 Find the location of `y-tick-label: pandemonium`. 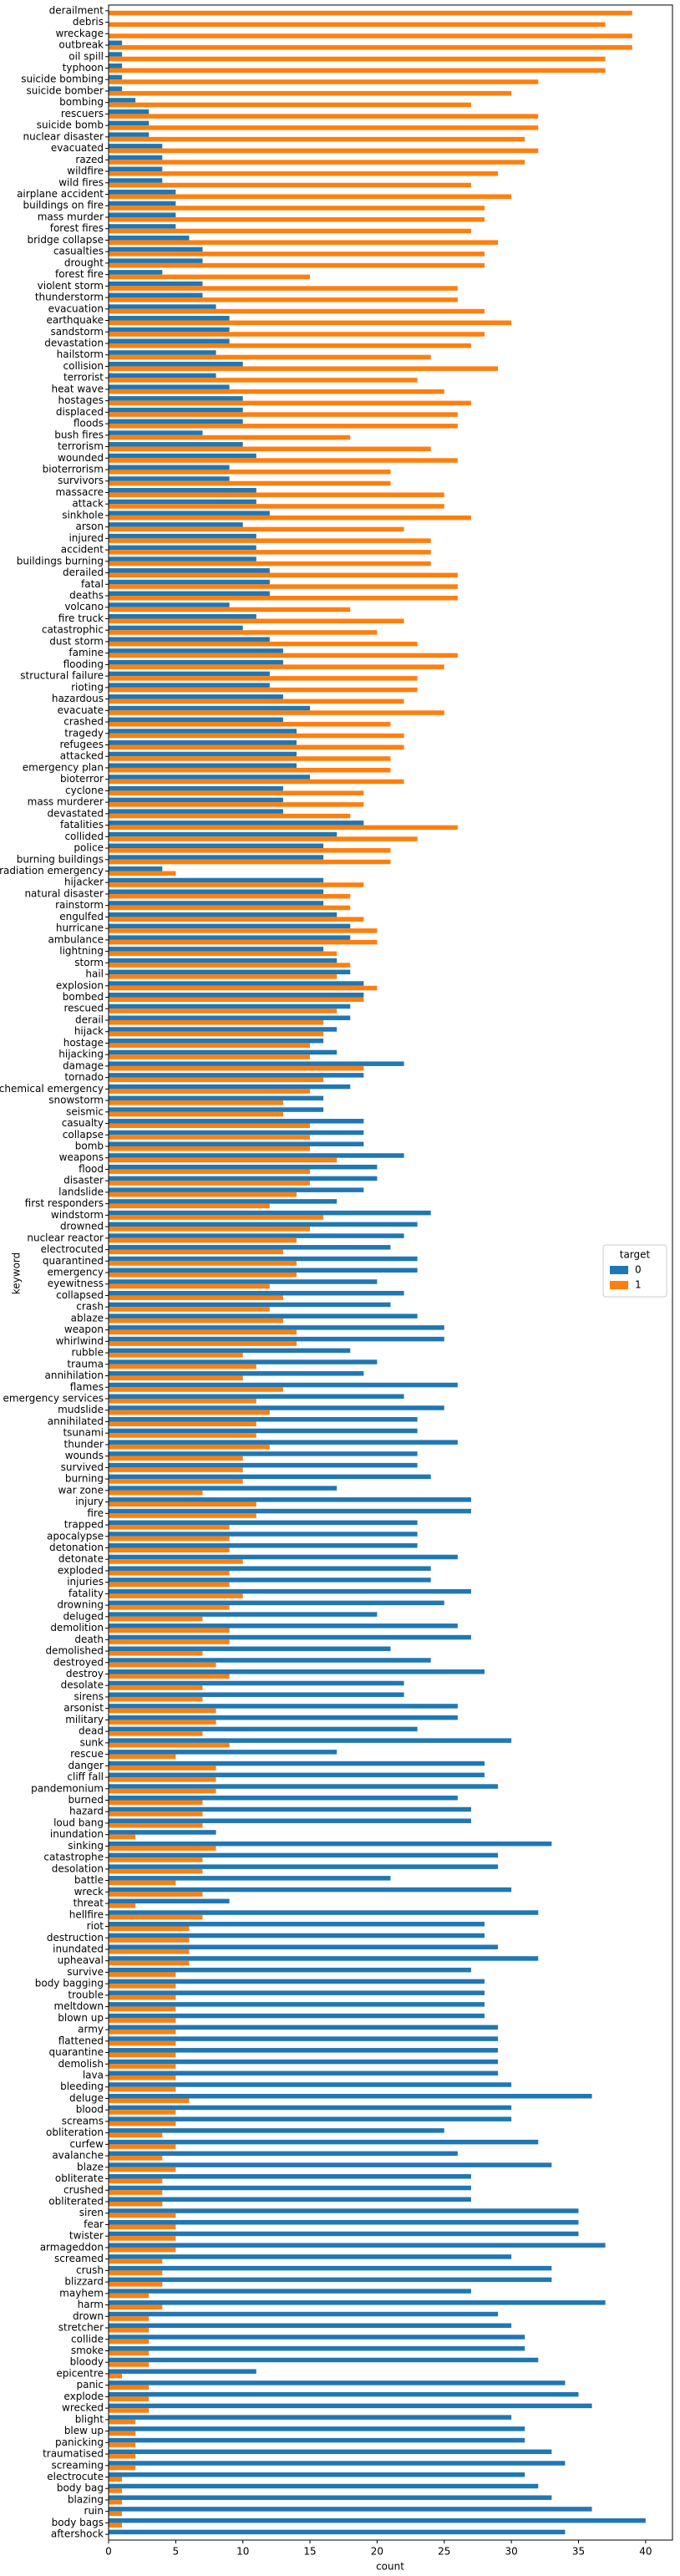

y-tick-label: pandemonium is located at coordinates (67, 1788).